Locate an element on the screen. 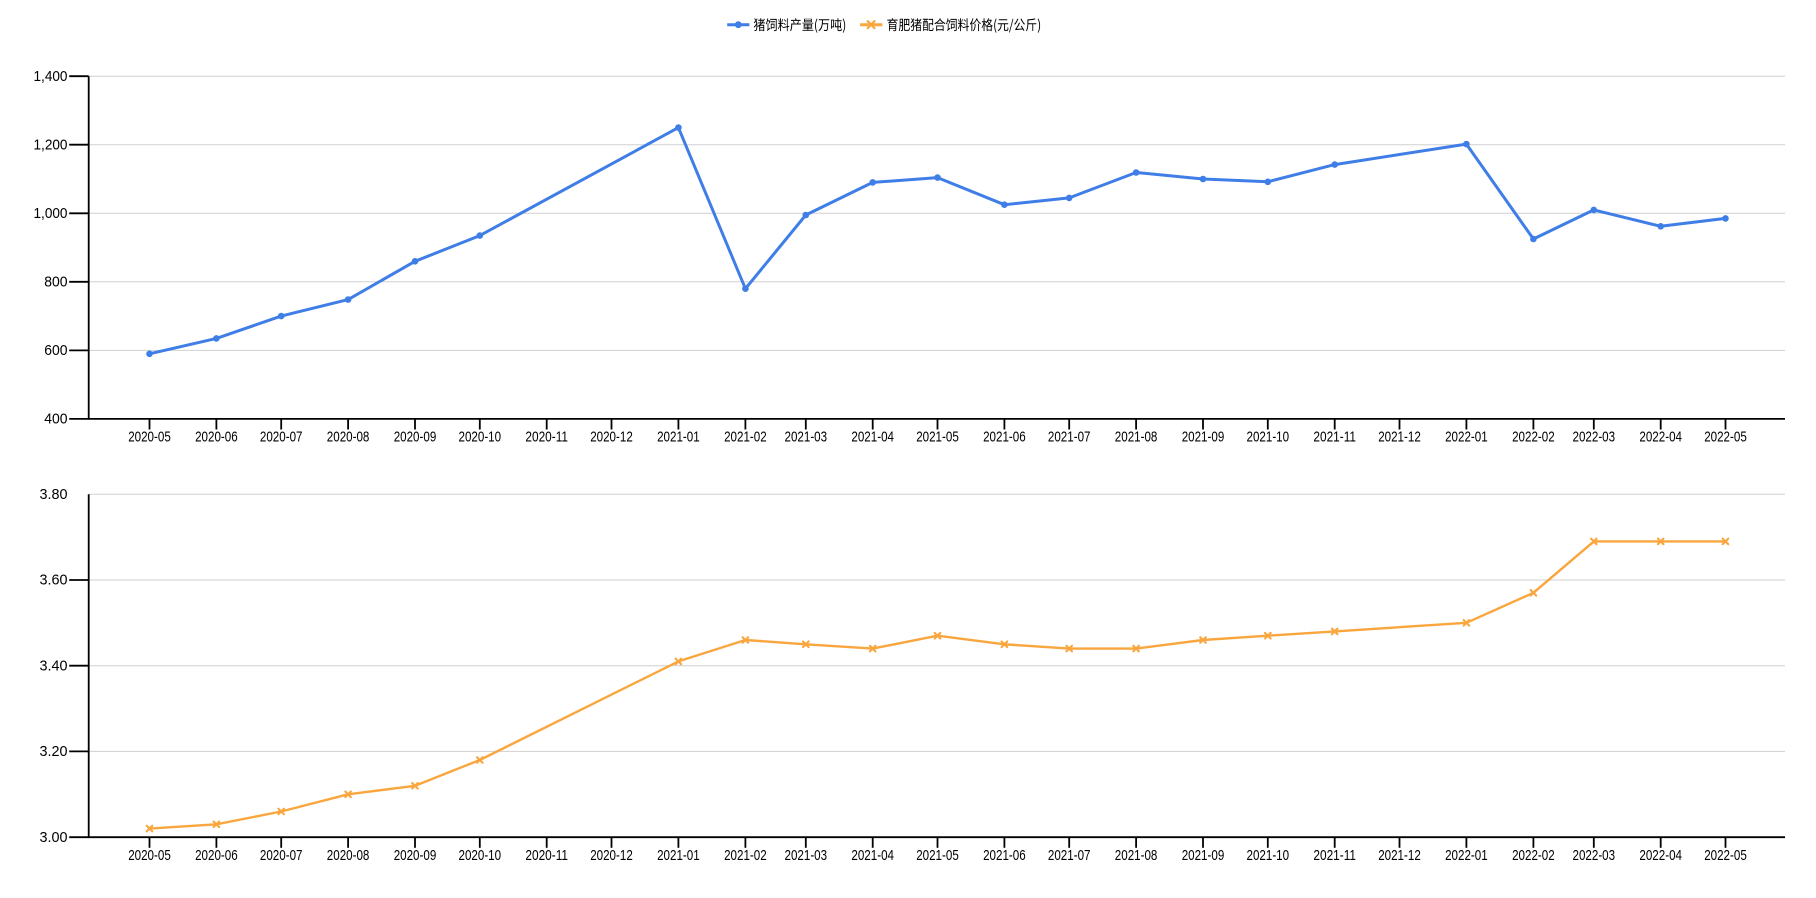 The height and width of the screenshot is (898, 1816). svg-text: 3.40 is located at coordinates (54, 665).